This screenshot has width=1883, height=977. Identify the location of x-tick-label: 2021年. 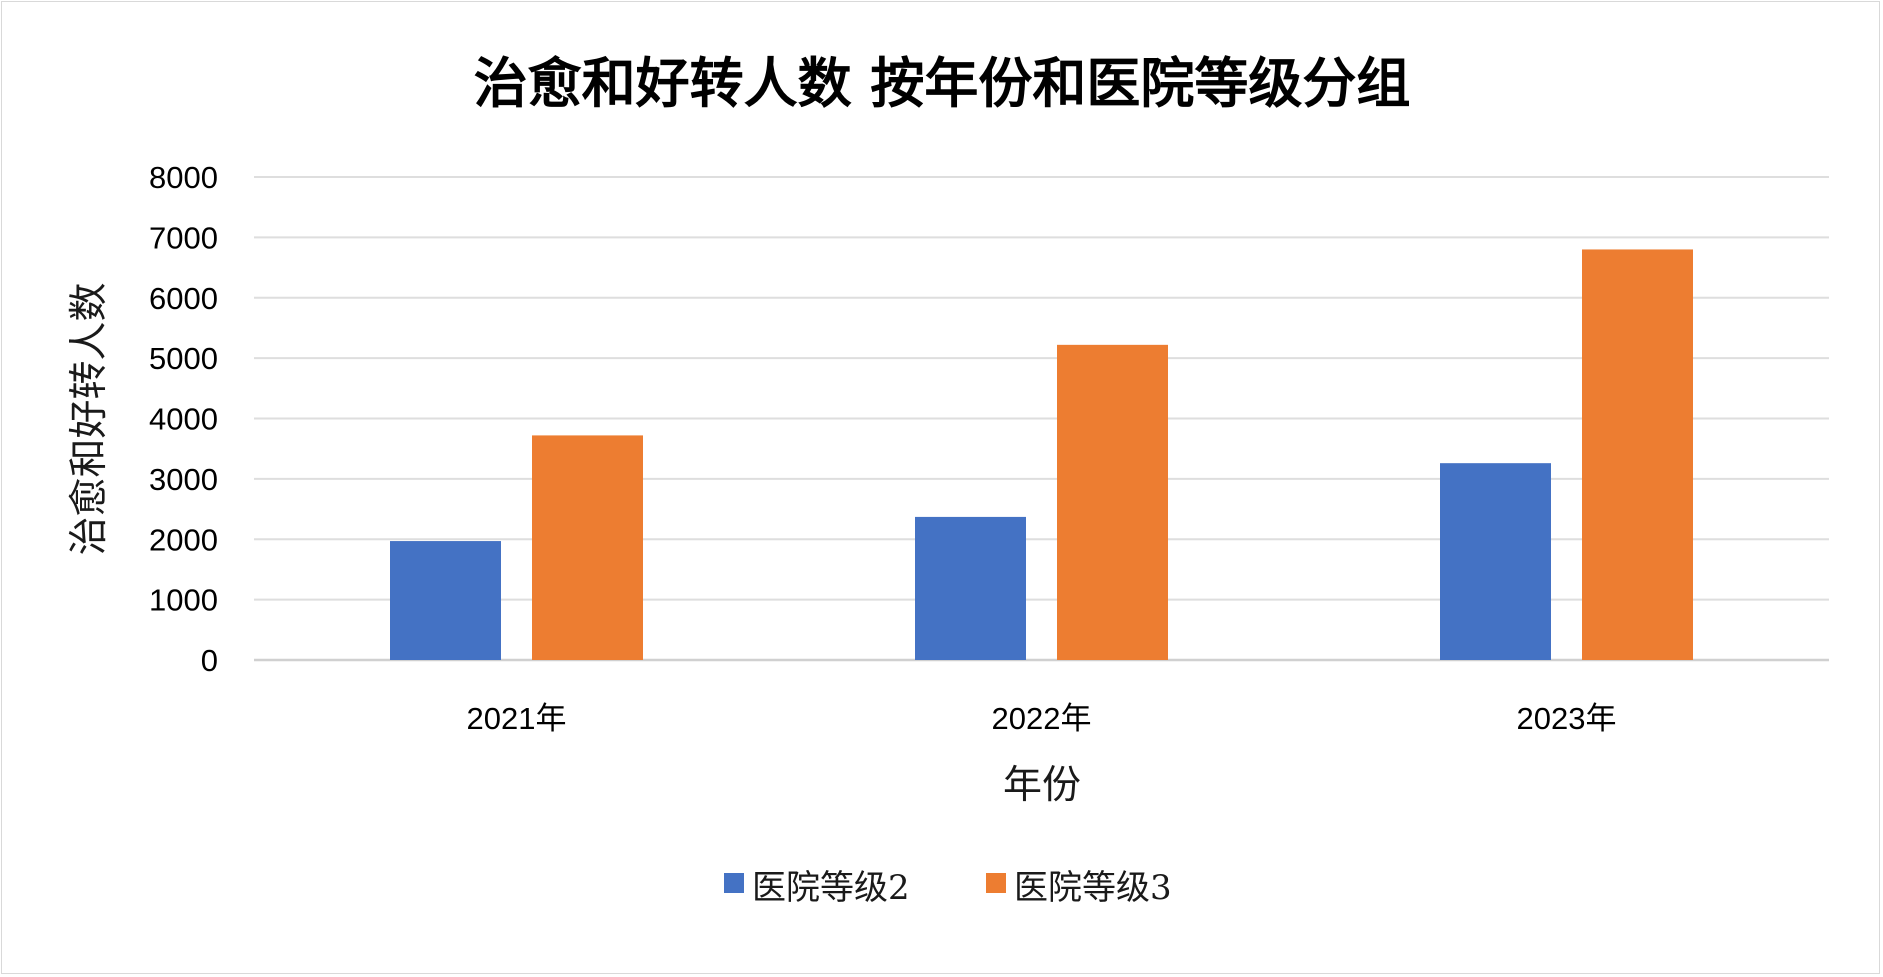
(517, 718).